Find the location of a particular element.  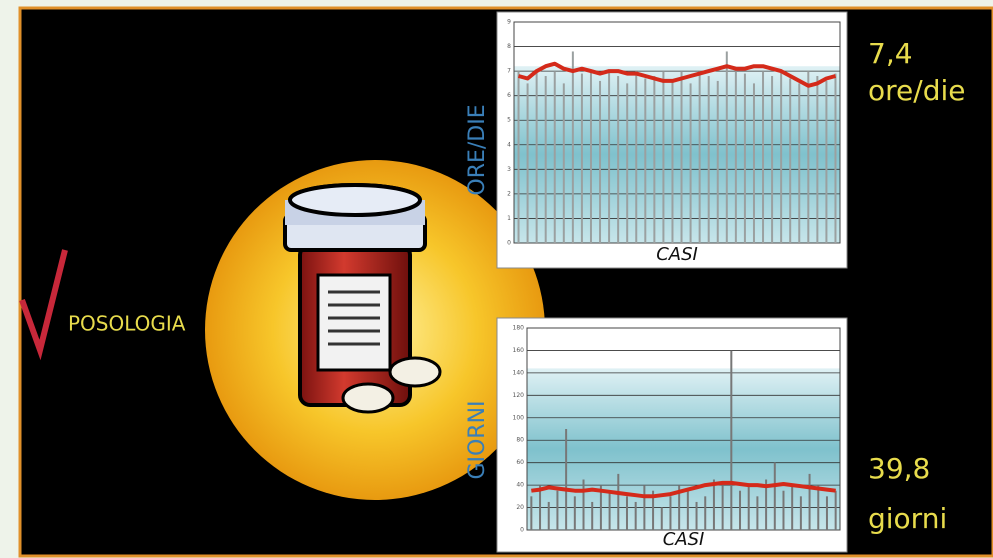

annotation-unit: ore/die is located at coordinates (916, 90).